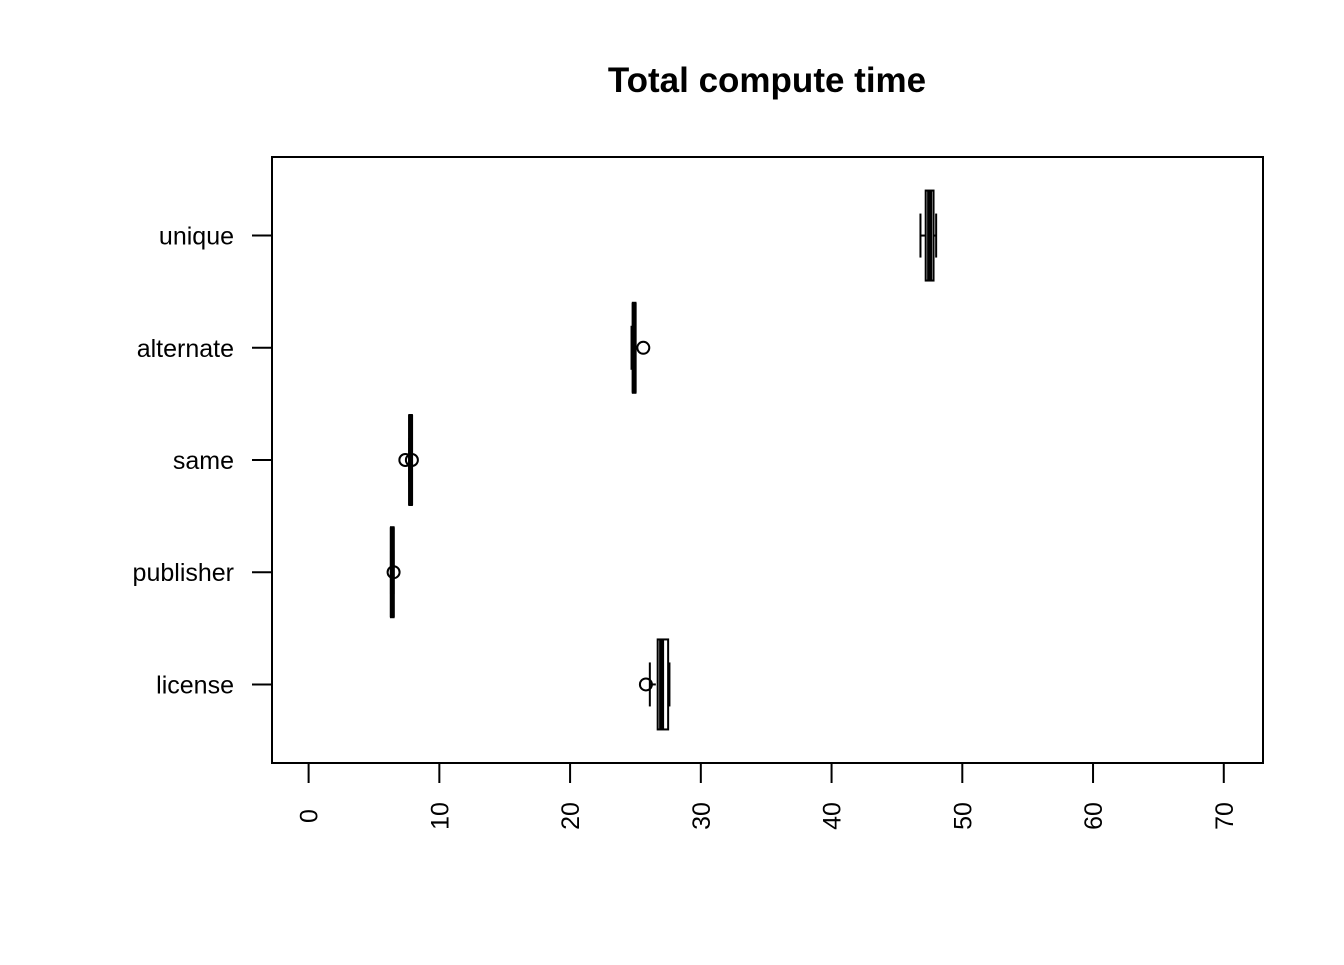 The image size is (1344, 965). I want to click on y-tick-label: unique, so click(196, 237).